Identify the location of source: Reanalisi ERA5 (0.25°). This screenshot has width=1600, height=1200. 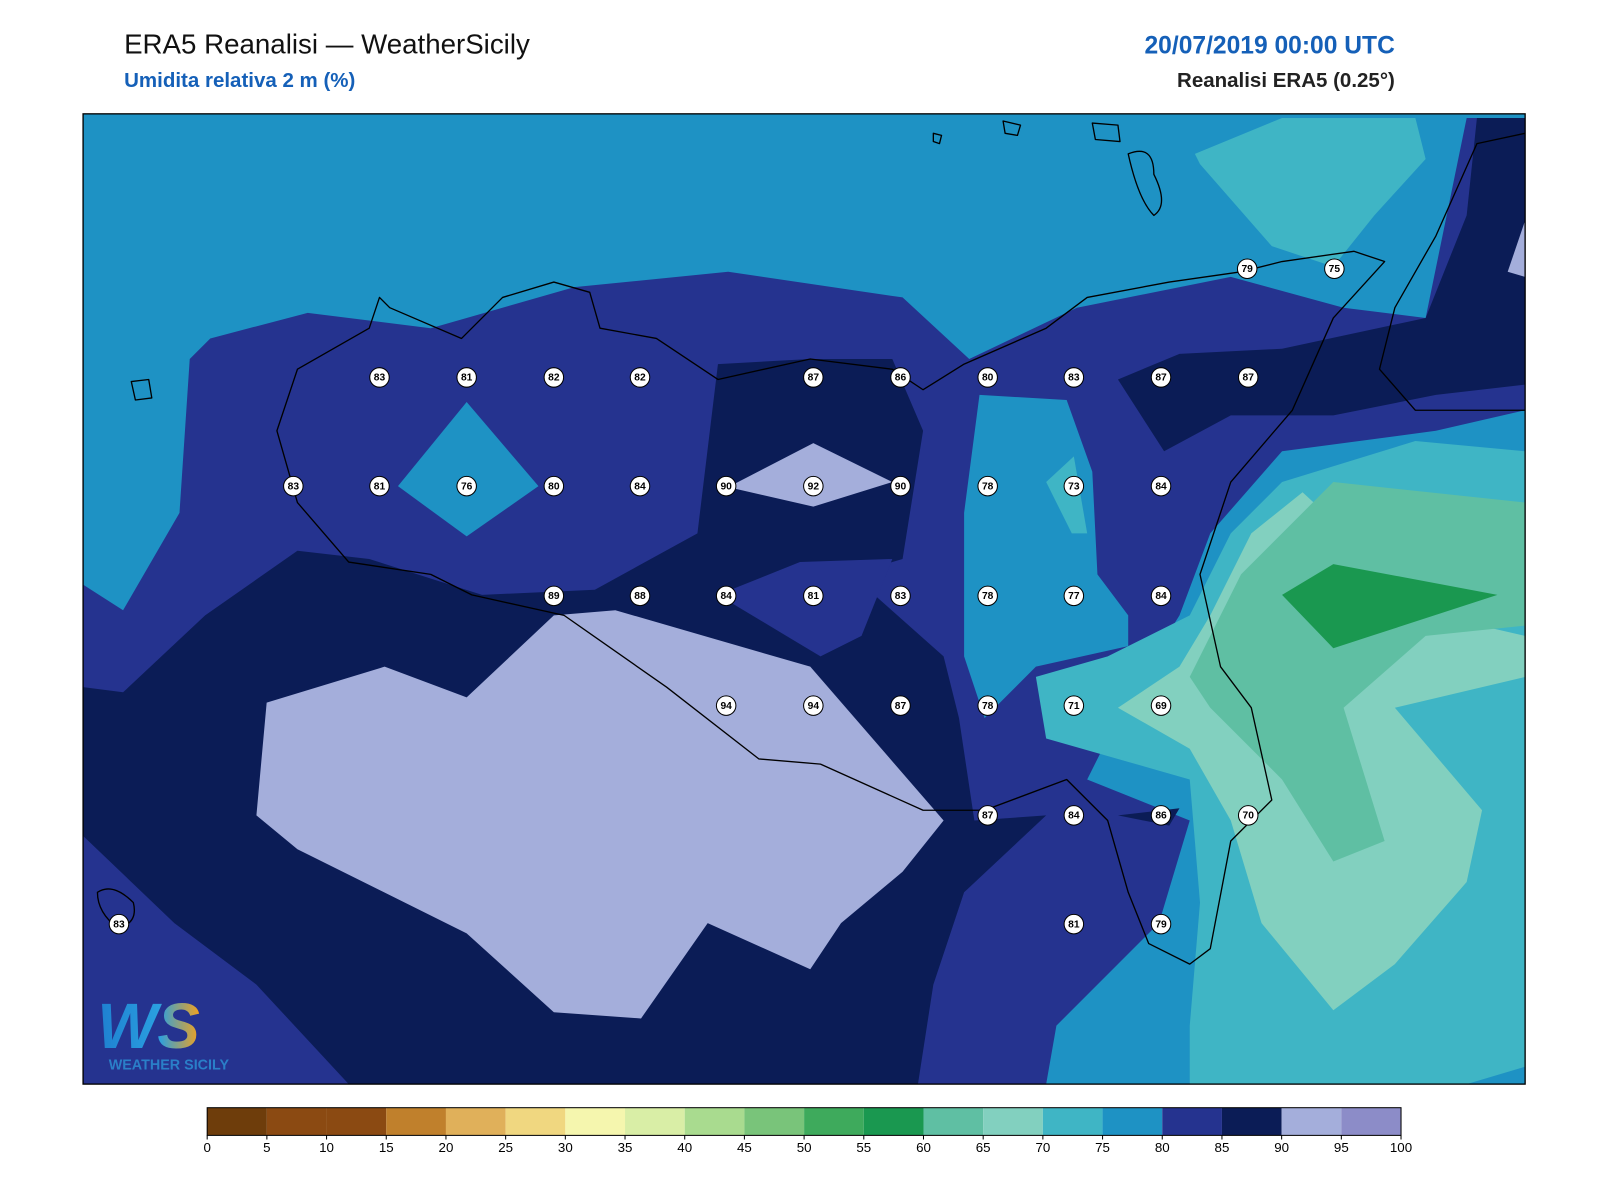
(1286, 80).